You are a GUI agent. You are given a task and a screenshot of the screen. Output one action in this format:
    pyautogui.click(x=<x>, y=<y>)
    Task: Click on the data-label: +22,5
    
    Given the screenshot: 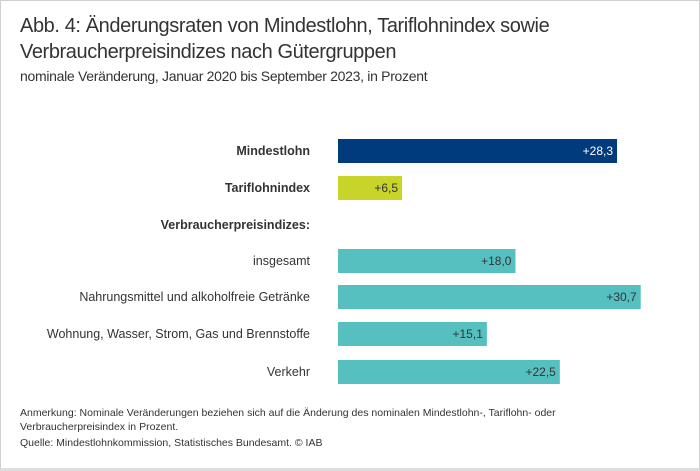 What is the action you would take?
    pyautogui.click(x=540, y=372)
    